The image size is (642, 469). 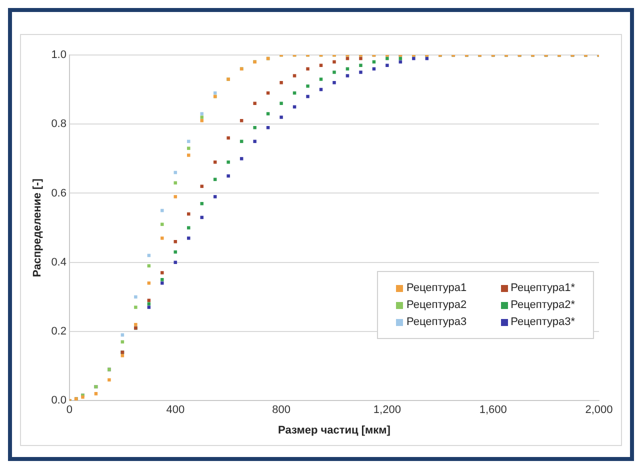 What do you see at coordinates (58, 400) in the screenshot?
I see `y-tick-label: 0.0` at bounding box center [58, 400].